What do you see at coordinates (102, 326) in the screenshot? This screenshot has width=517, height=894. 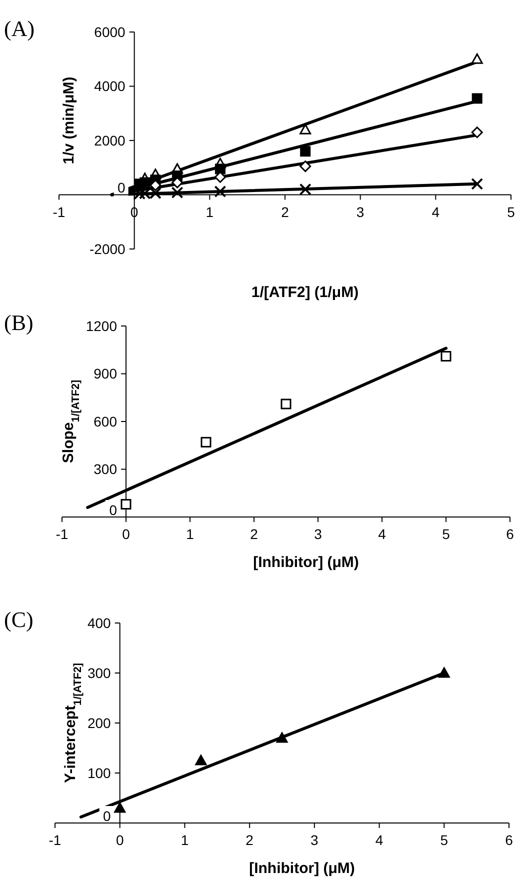 I see `y-tick-label: 1200` at bounding box center [102, 326].